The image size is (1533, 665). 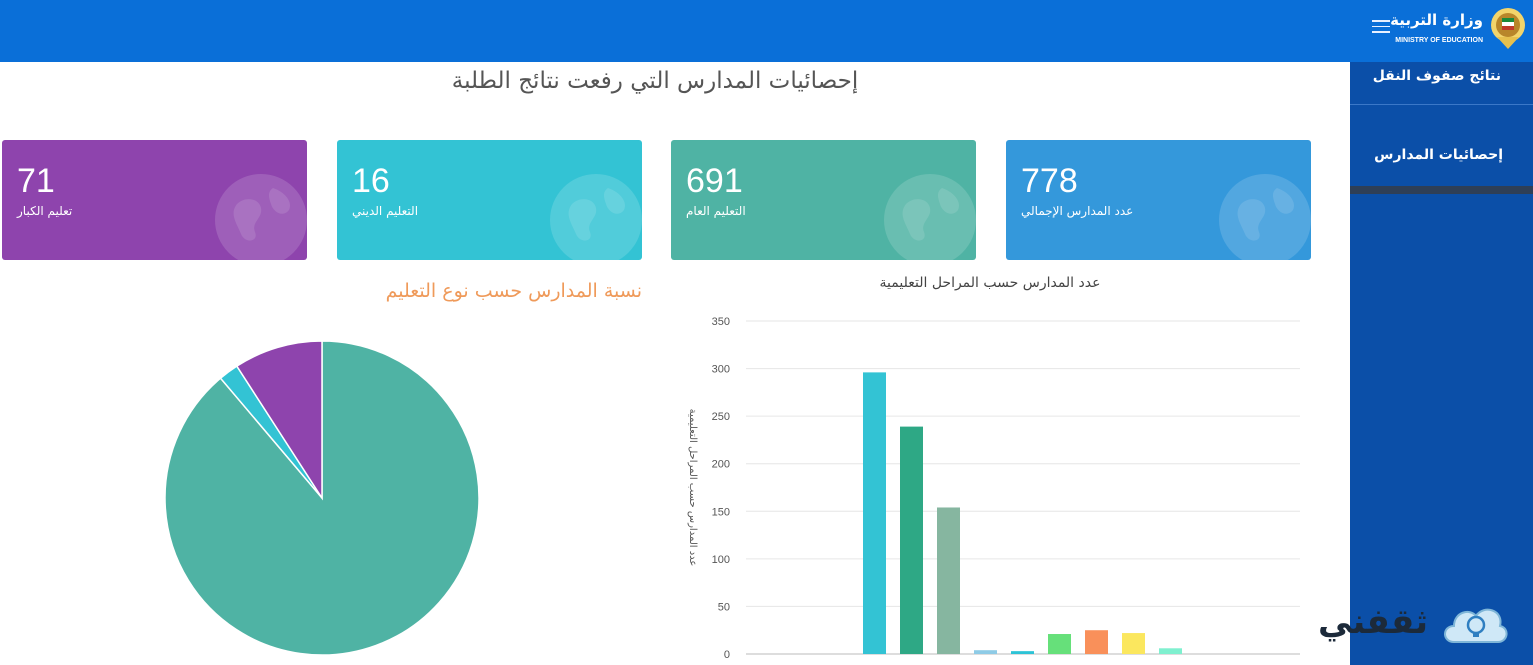 What do you see at coordinates (1436, 76) in the screenshot?
I see `sidebar-item-label: نتائج صفوف النقل` at bounding box center [1436, 76].